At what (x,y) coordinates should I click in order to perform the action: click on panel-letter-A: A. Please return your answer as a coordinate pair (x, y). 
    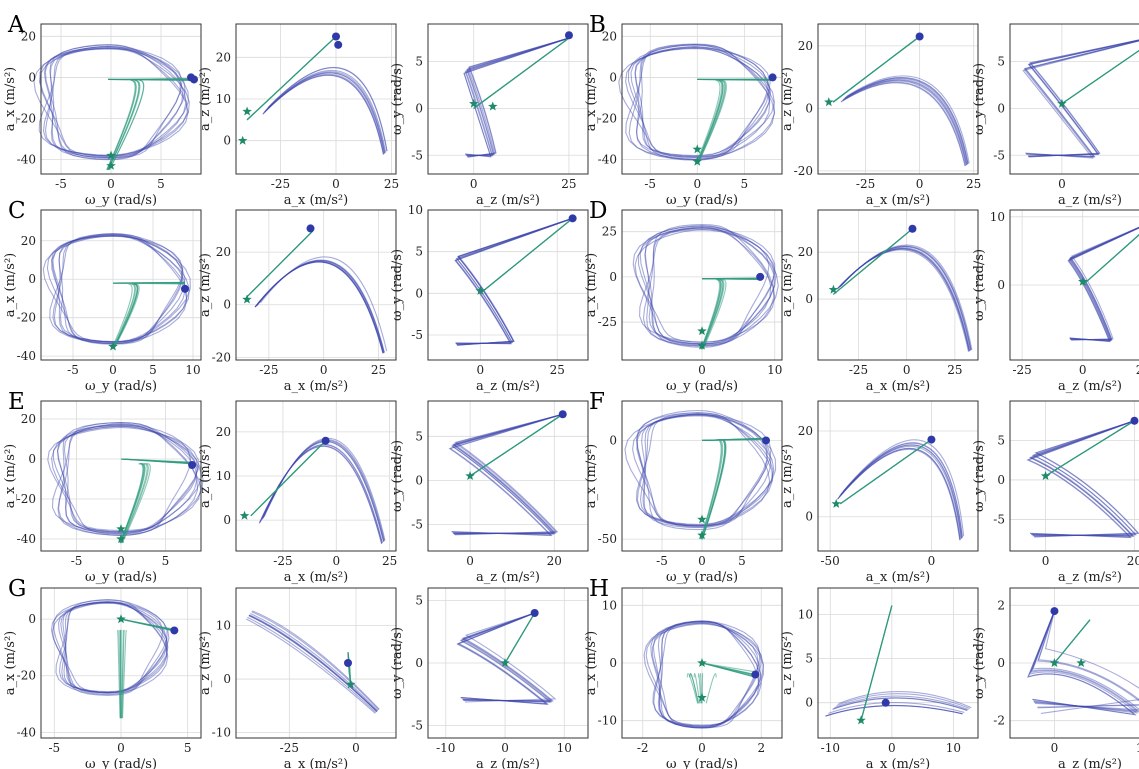
    Looking at the image, I should click on (16, 25).